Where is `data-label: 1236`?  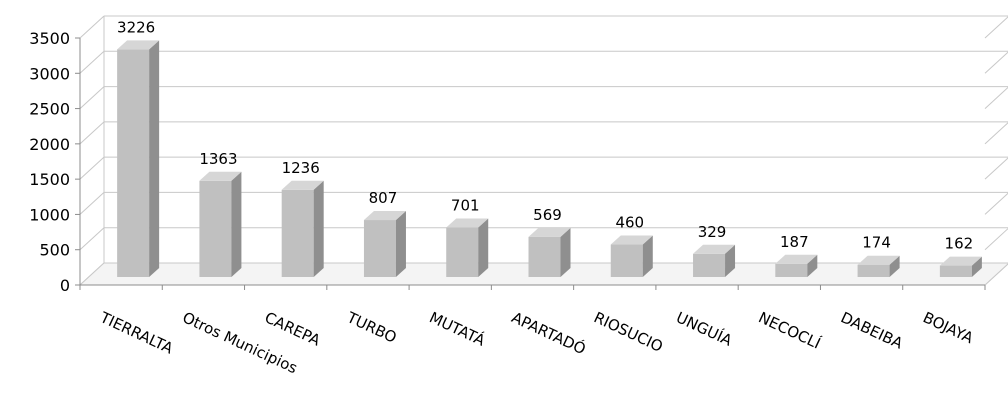 data-label: 1236 is located at coordinates (301, 168).